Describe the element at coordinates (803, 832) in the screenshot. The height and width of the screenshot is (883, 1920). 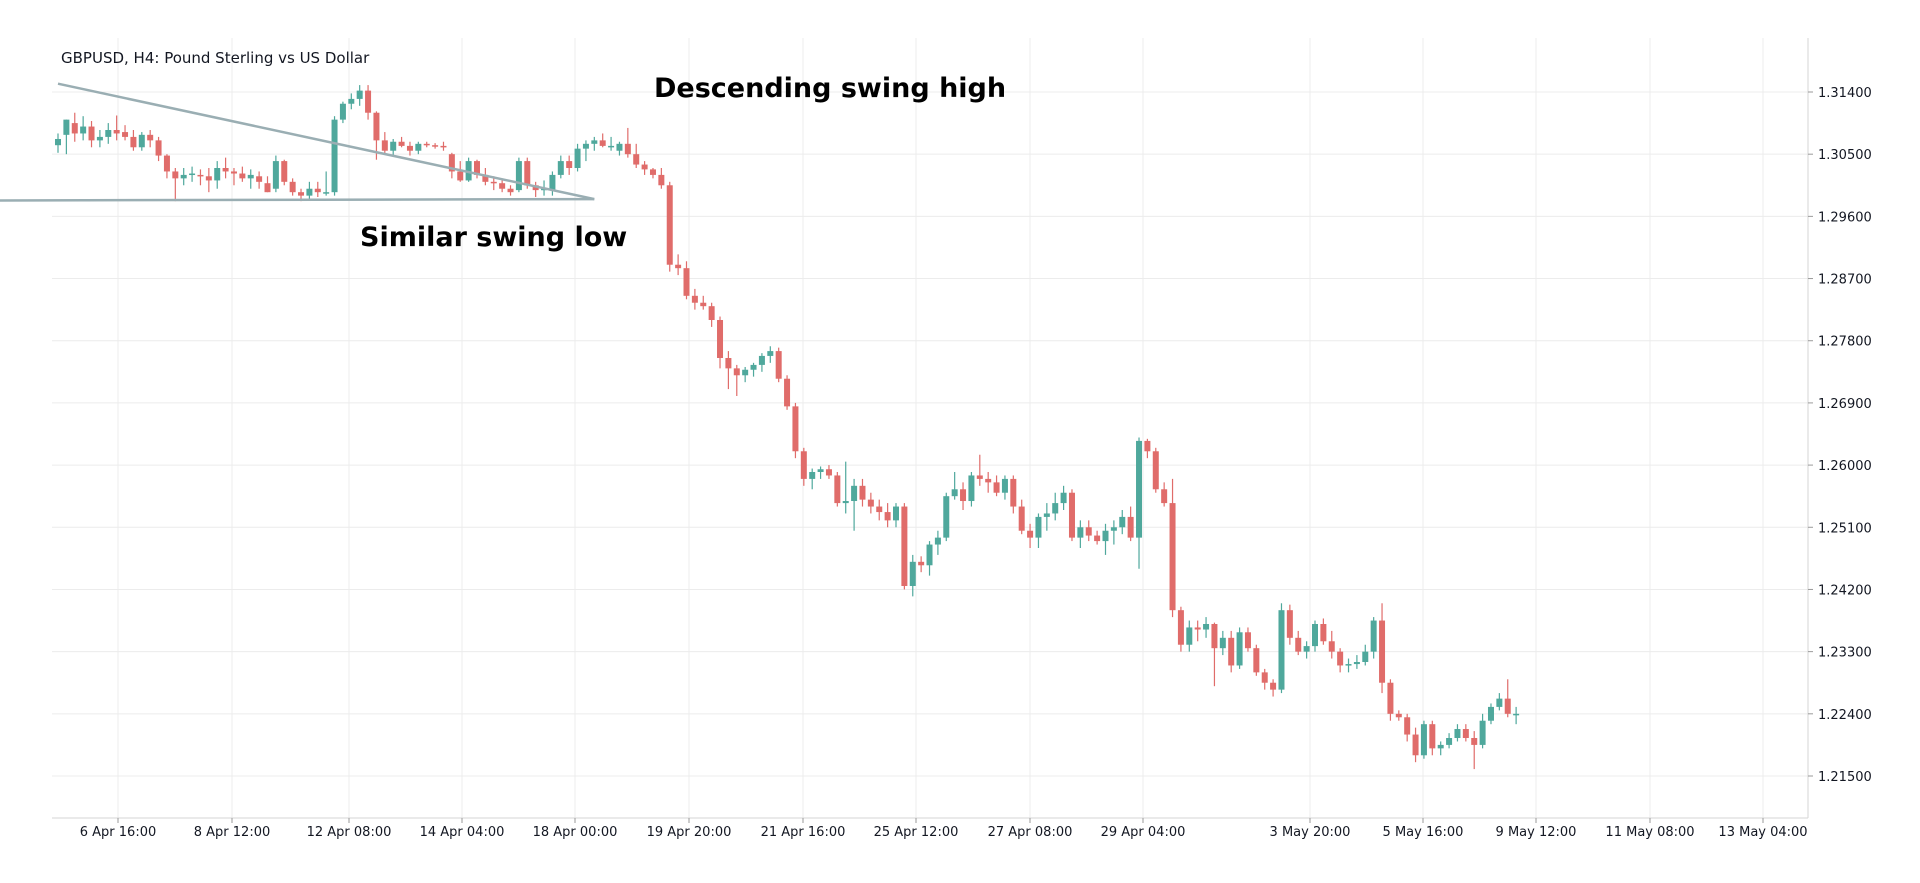
I see `x-tick-label: 21 Apr 16:00` at that location.